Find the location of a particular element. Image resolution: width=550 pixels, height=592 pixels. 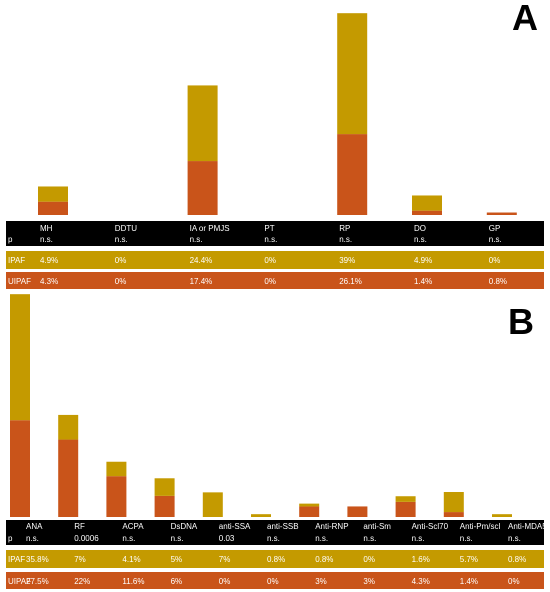

panel-a-p-value-do: n.s. is located at coordinates (420, 239).